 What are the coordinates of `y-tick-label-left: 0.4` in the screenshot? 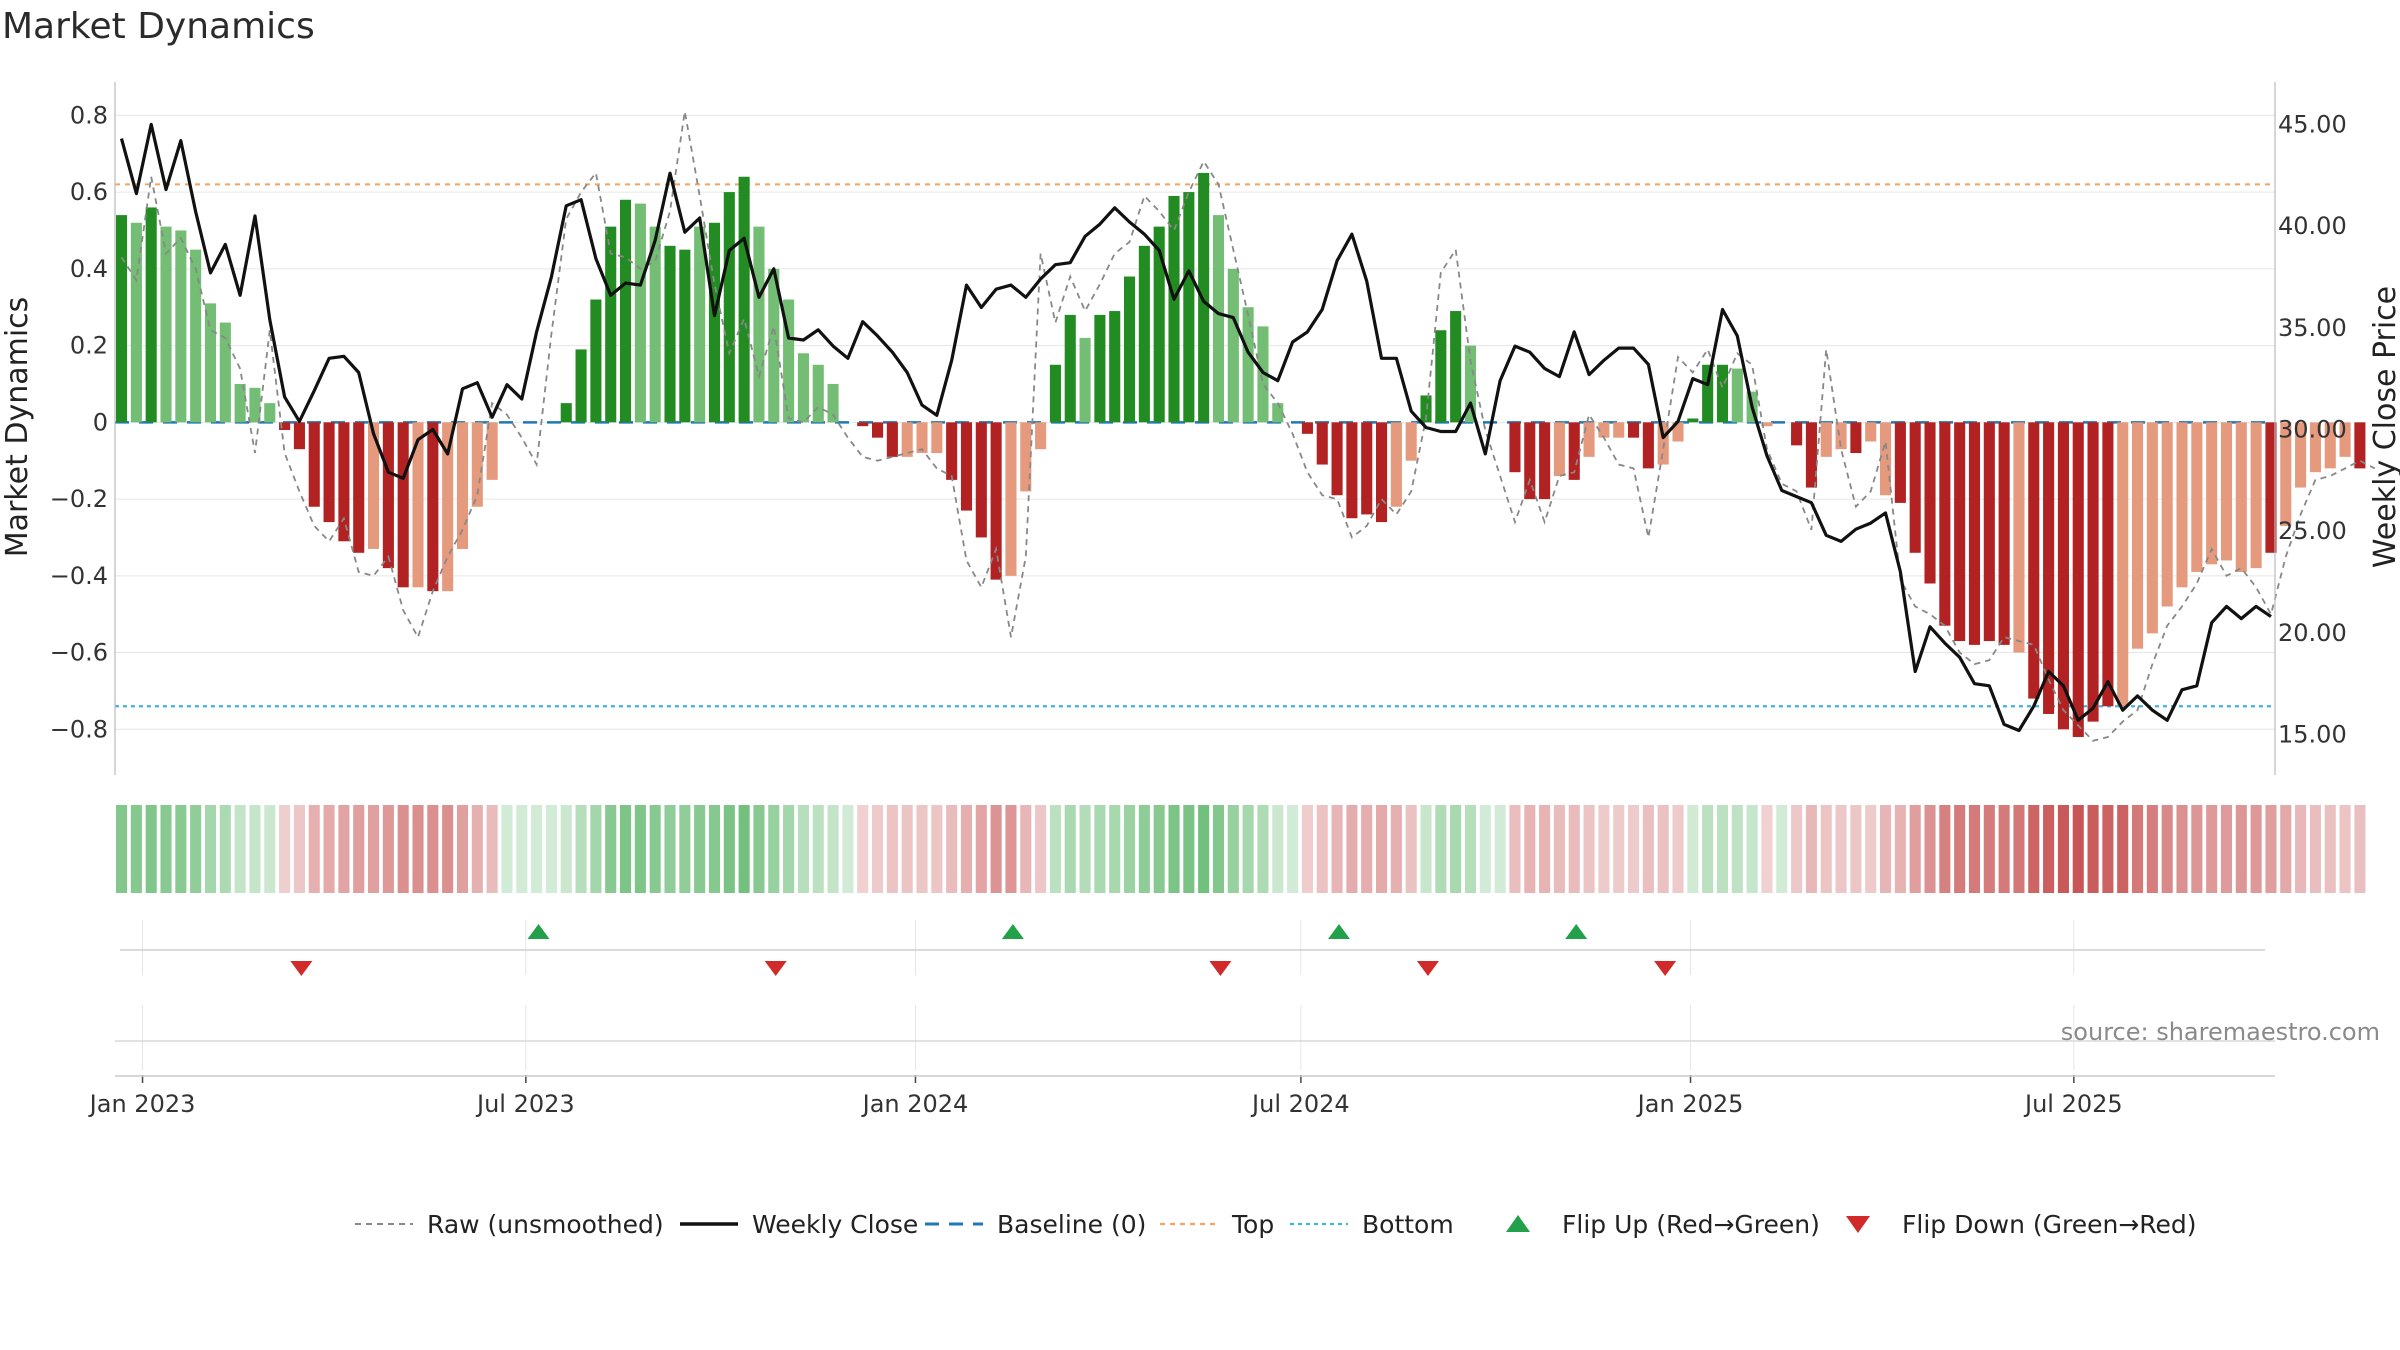 It's located at (89, 269).